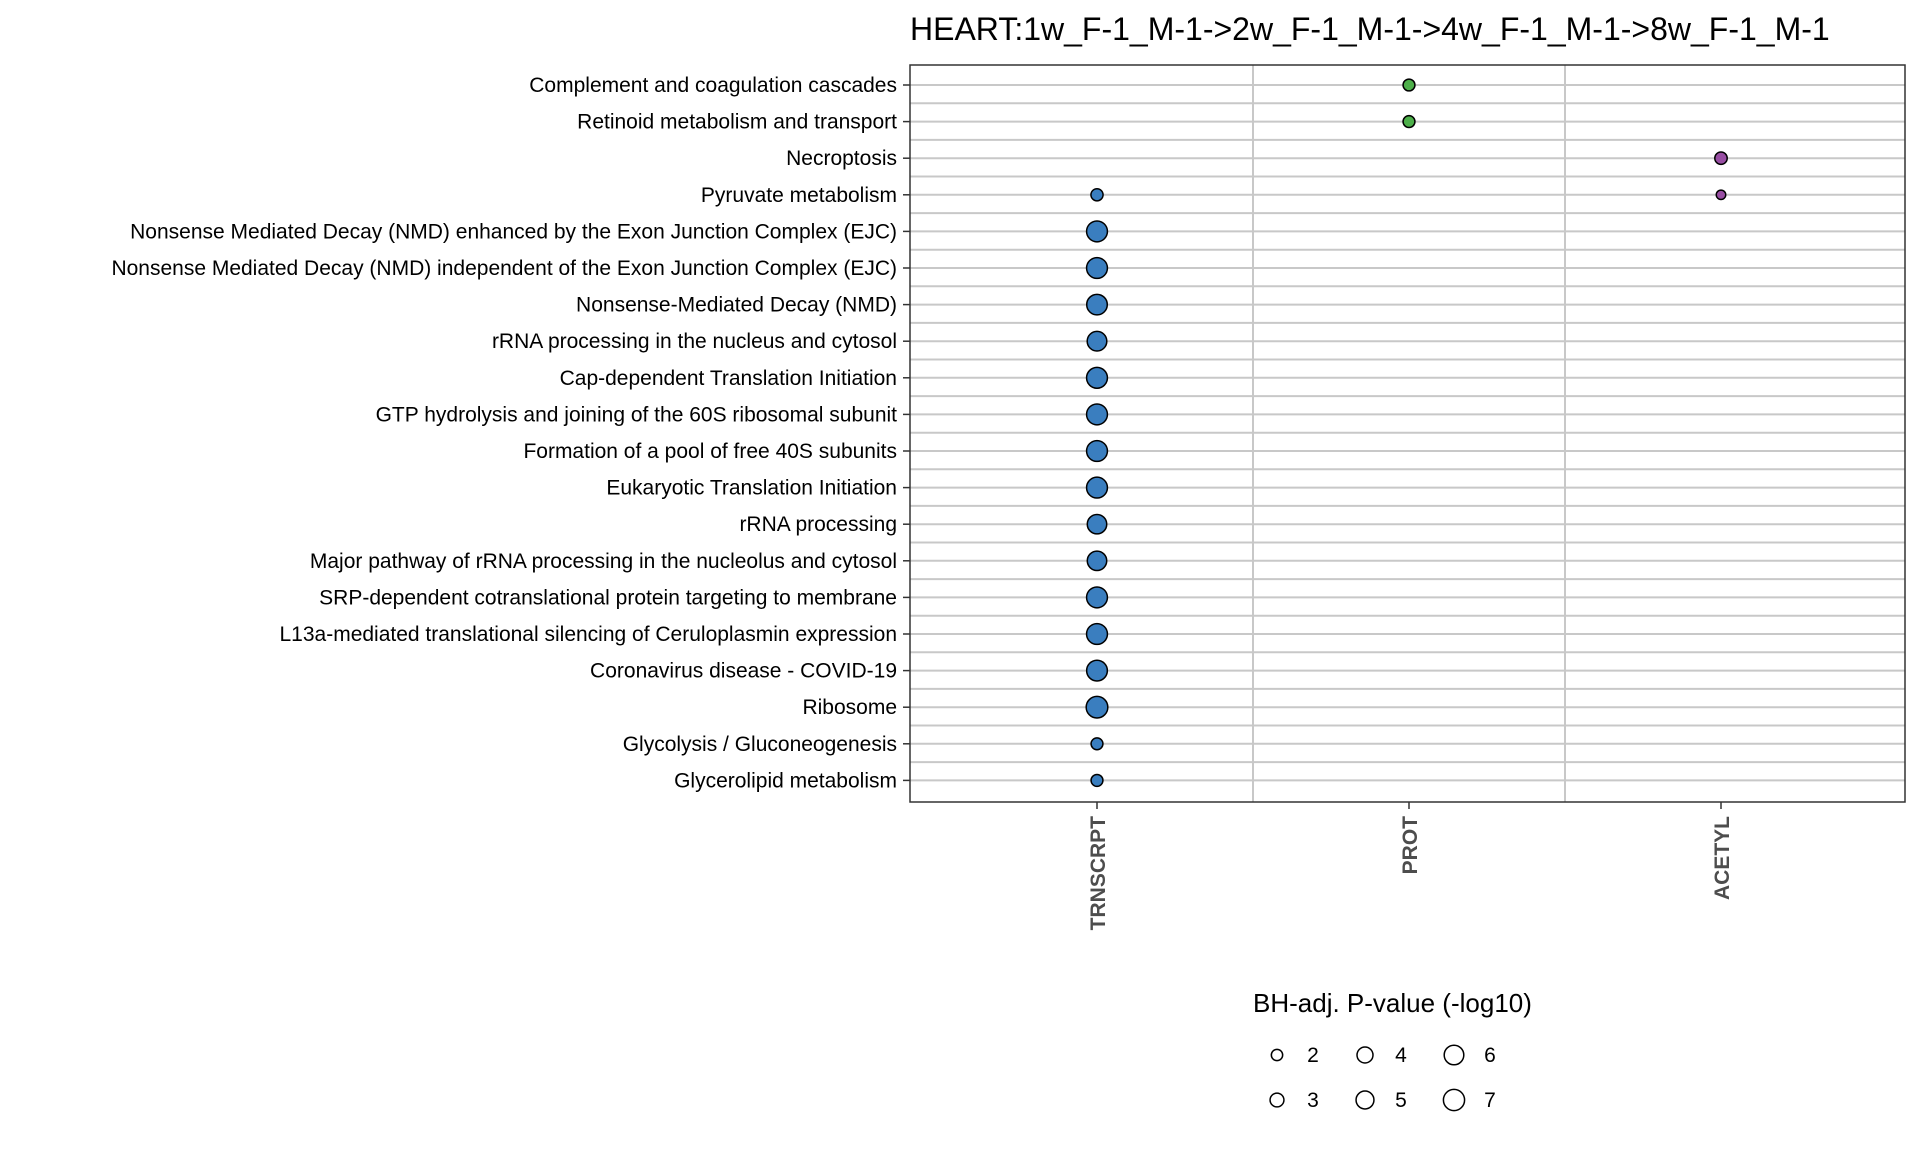  I want to click on y-tick-label: Complement and coagulation cascades, so click(713, 85).